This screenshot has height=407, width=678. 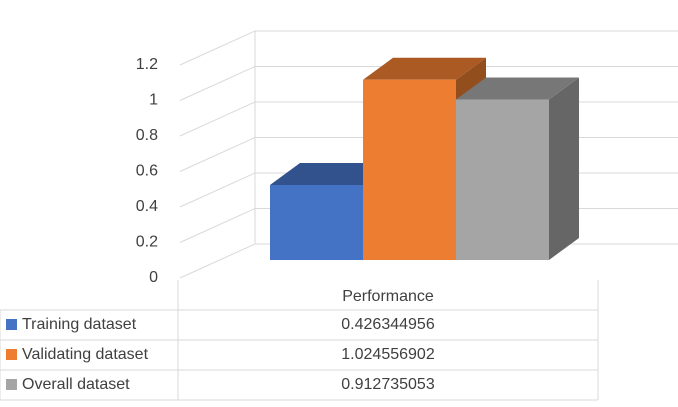 What do you see at coordinates (564, 168) in the screenshot?
I see `bar-side` at bounding box center [564, 168].